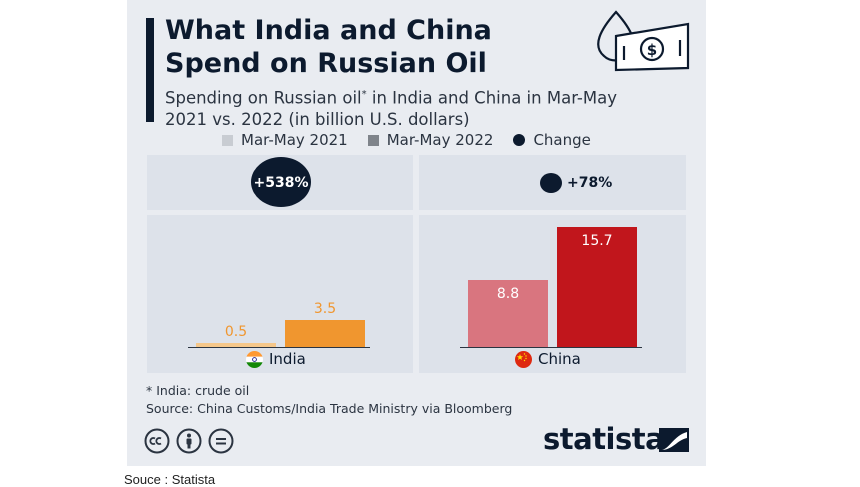  What do you see at coordinates (643, 41) in the screenshot?
I see `oil-money-icon: $` at bounding box center [643, 41].